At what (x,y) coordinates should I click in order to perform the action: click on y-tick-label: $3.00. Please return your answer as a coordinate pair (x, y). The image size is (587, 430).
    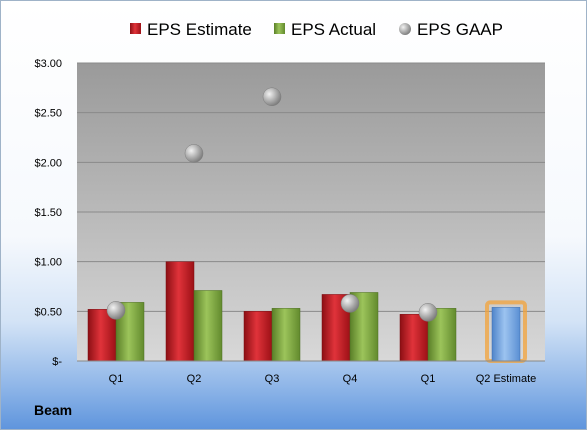
    Looking at the image, I should click on (48, 64).